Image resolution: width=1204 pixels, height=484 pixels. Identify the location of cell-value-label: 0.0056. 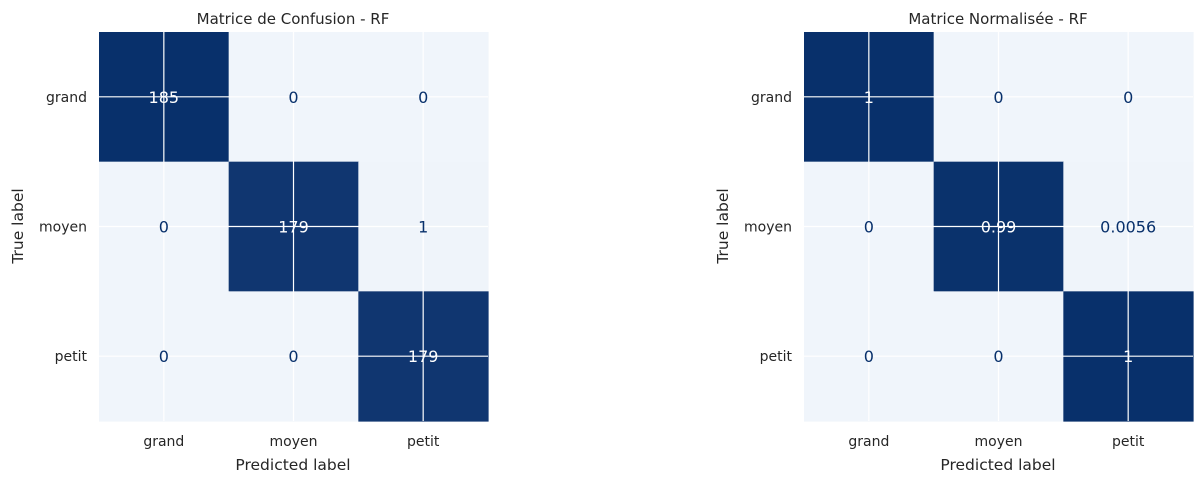
(1128, 227).